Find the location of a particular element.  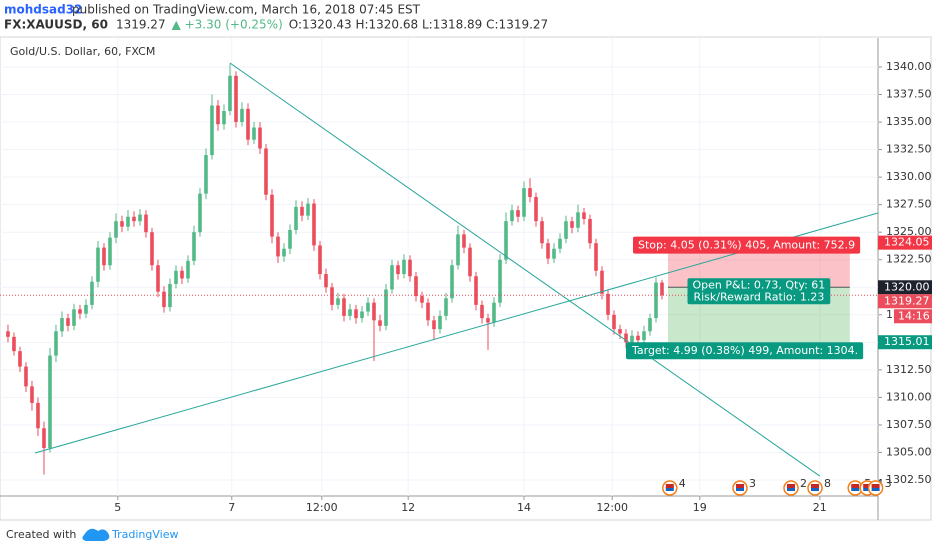

y-tick-label: 1310.00 is located at coordinates (909, 396).